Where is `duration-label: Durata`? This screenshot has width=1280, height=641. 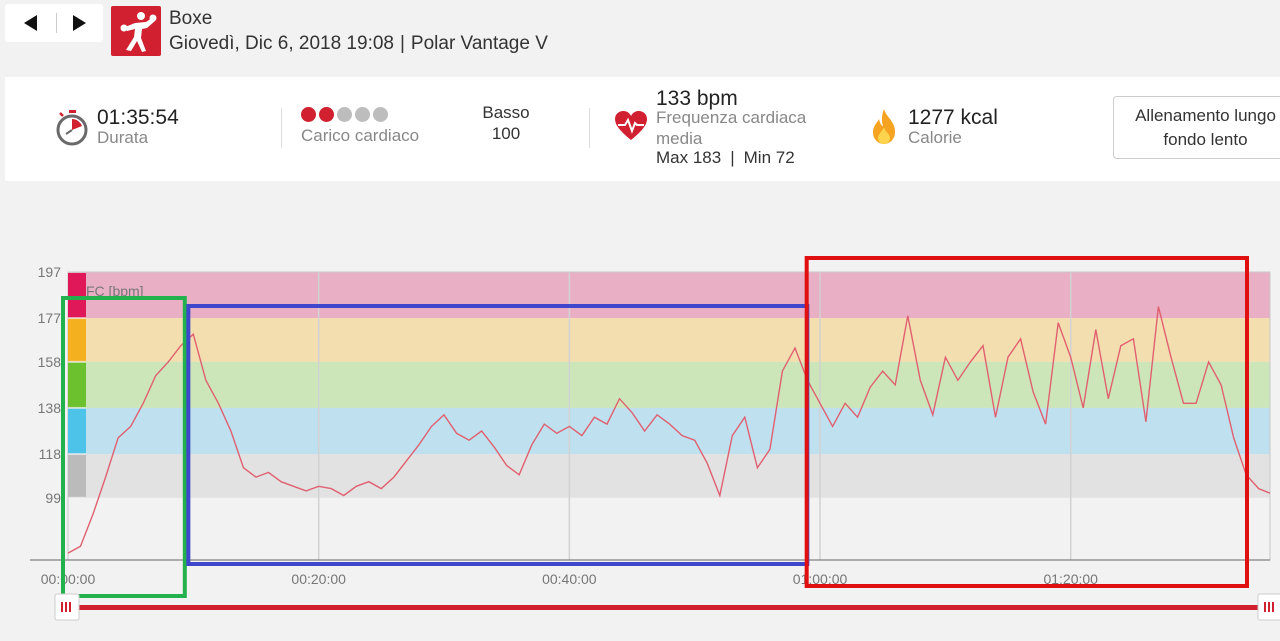
duration-label: Durata is located at coordinates (123, 137).